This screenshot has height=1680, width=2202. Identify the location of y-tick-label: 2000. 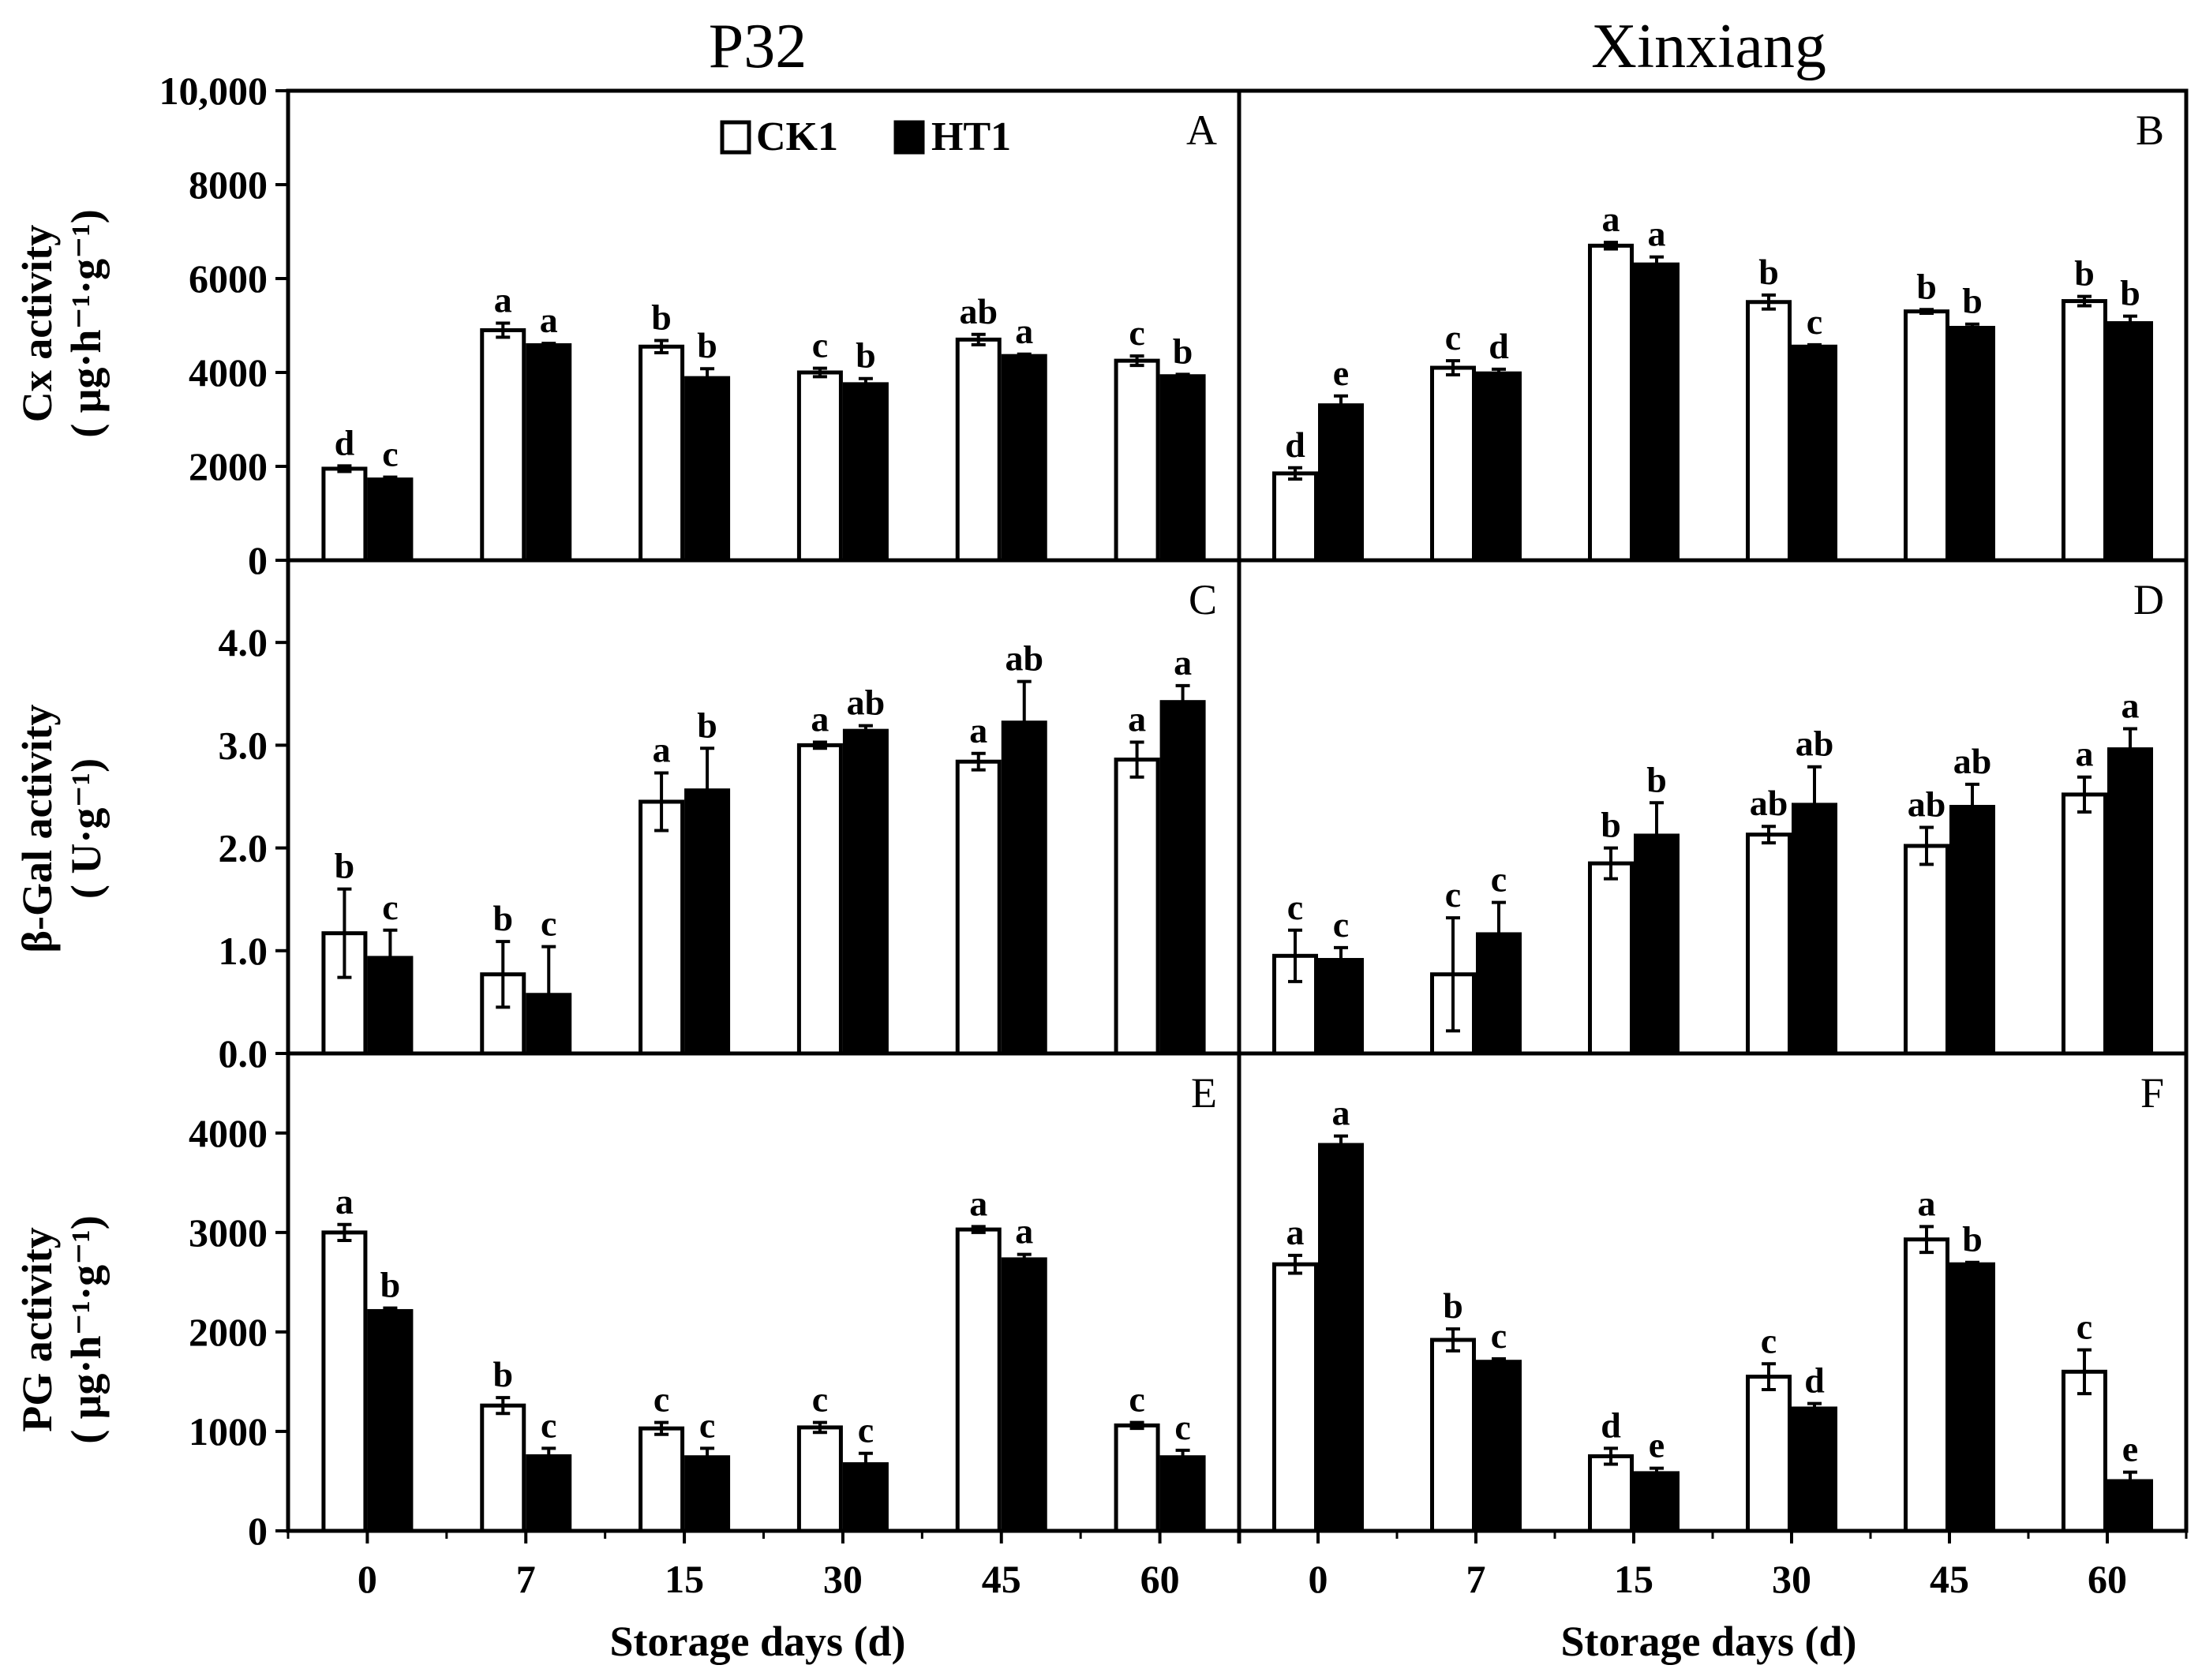
(229, 1332).